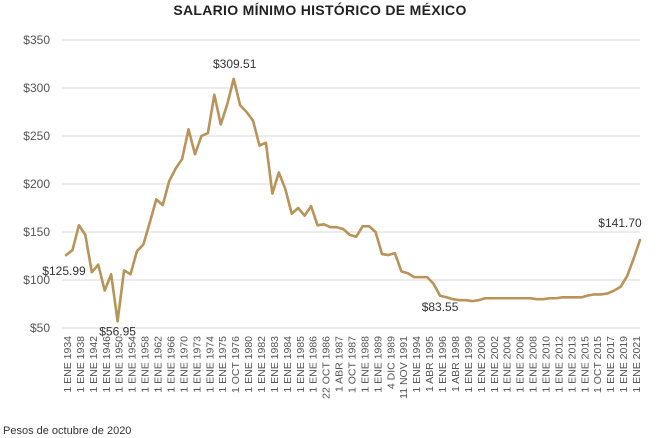 Image resolution: width=660 pixels, height=438 pixels. Describe the element at coordinates (146, 364) in the screenshot. I see `x-tick-label: 1 ENE 1958` at that location.